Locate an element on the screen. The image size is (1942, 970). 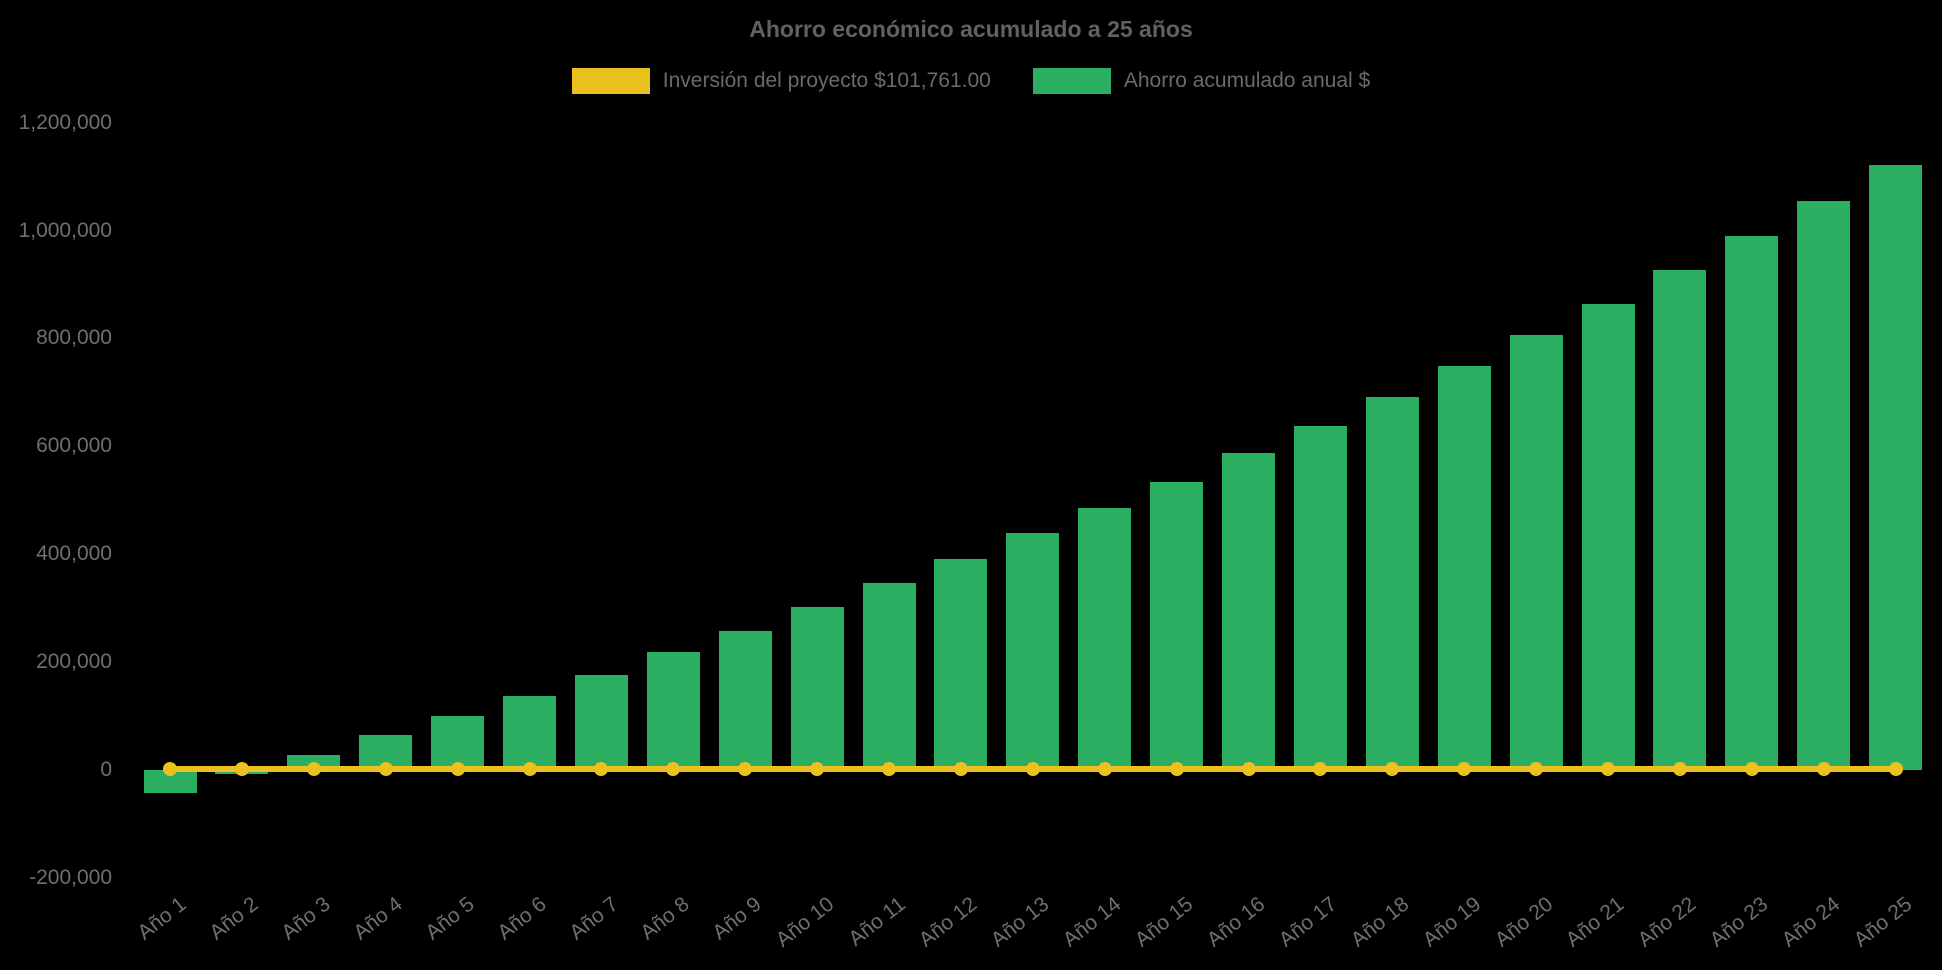
bar-año-5 is located at coordinates (458, 742).